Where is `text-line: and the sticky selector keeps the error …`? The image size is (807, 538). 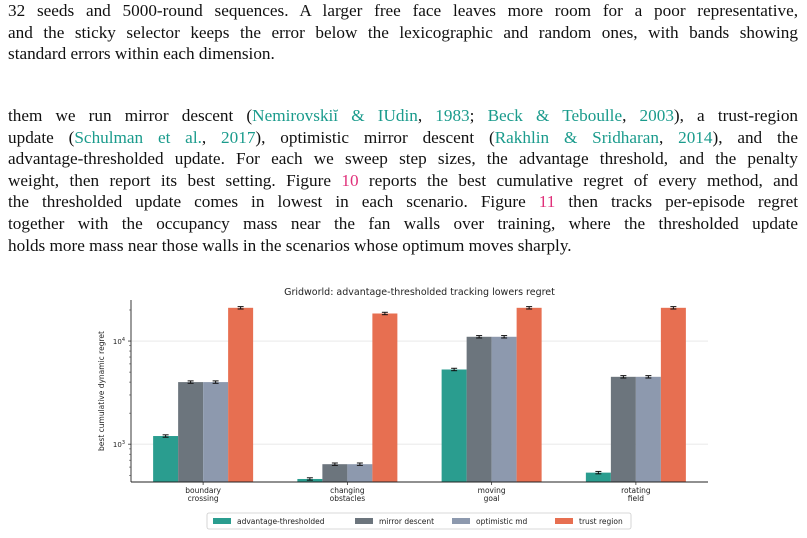
text-line: and the sticky selector keeps the error … is located at coordinates (403, 32).